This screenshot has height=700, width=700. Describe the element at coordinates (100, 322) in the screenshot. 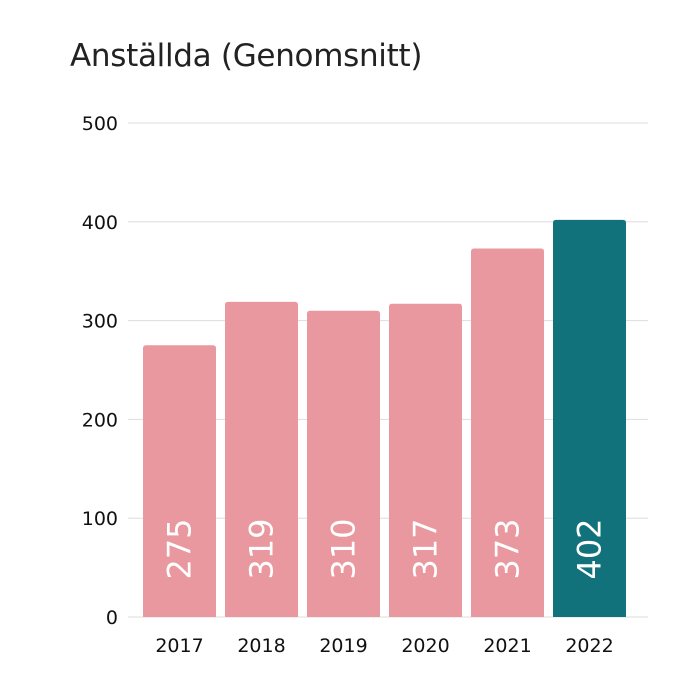

I see `y-tick-label: 300` at that location.